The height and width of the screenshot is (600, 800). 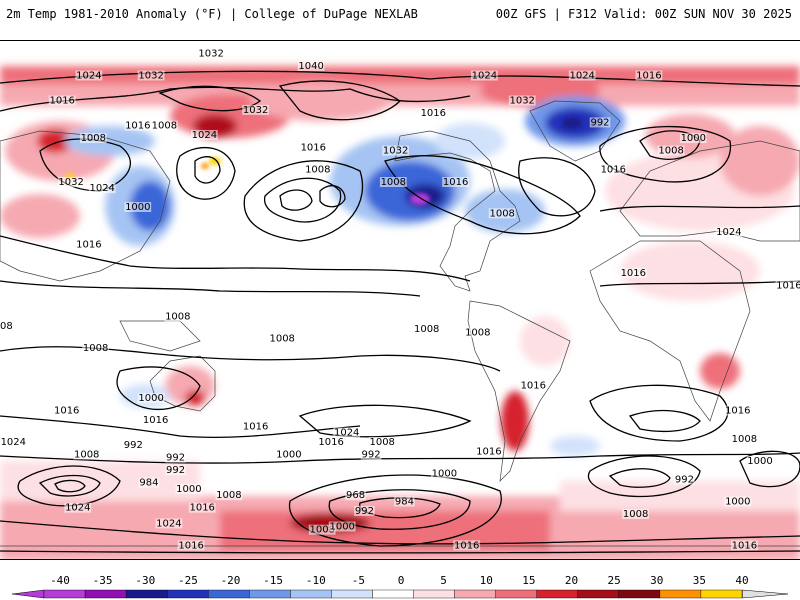 What do you see at coordinates (358, 580) in the screenshot?
I see `colorbar-tick-label: -5` at bounding box center [358, 580].